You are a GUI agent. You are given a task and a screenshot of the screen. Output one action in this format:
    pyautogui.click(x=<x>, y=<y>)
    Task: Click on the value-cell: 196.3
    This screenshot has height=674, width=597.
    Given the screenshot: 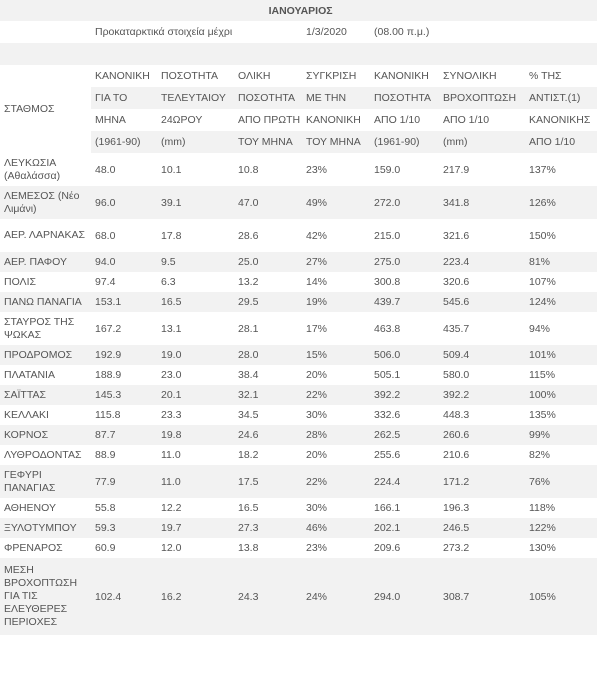 What is the action you would take?
    pyautogui.click(x=482, y=508)
    